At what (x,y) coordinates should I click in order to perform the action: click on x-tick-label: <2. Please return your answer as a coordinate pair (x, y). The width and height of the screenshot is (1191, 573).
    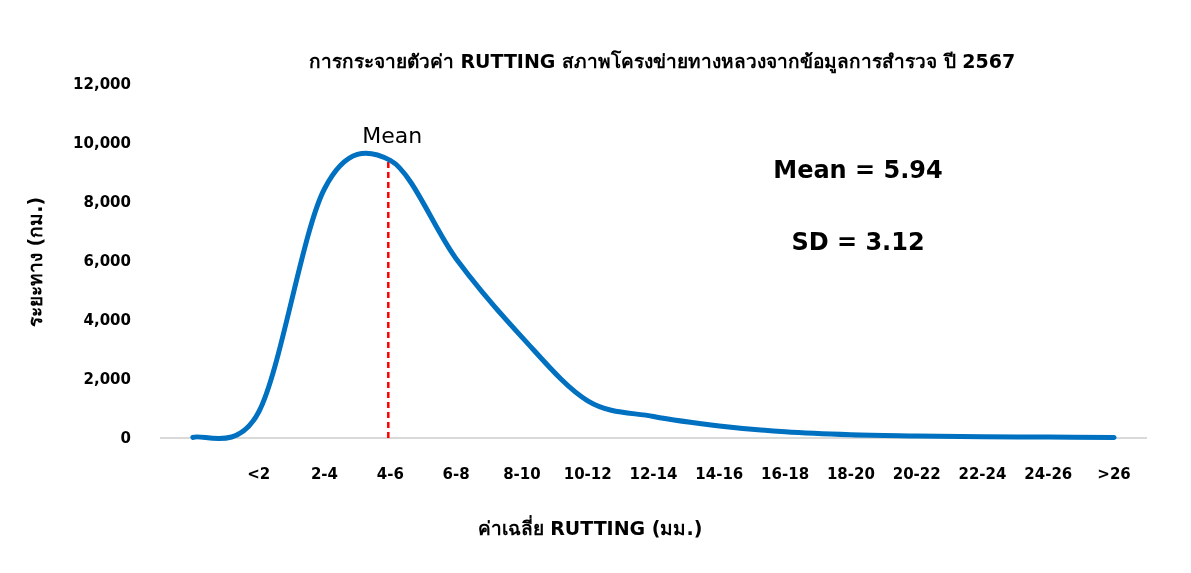
    Looking at the image, I should click on (259, 474).